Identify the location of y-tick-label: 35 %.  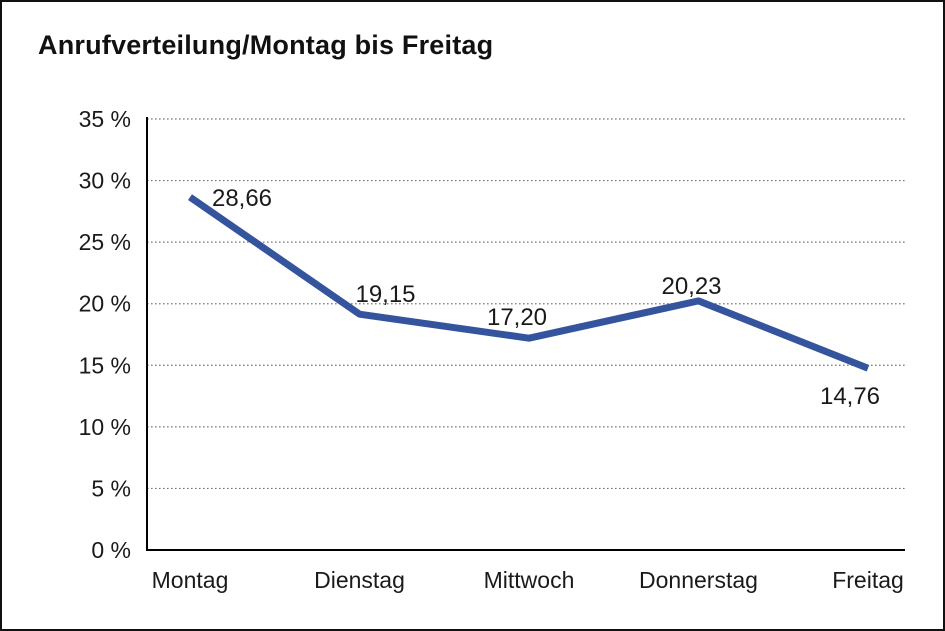
(105, 119).